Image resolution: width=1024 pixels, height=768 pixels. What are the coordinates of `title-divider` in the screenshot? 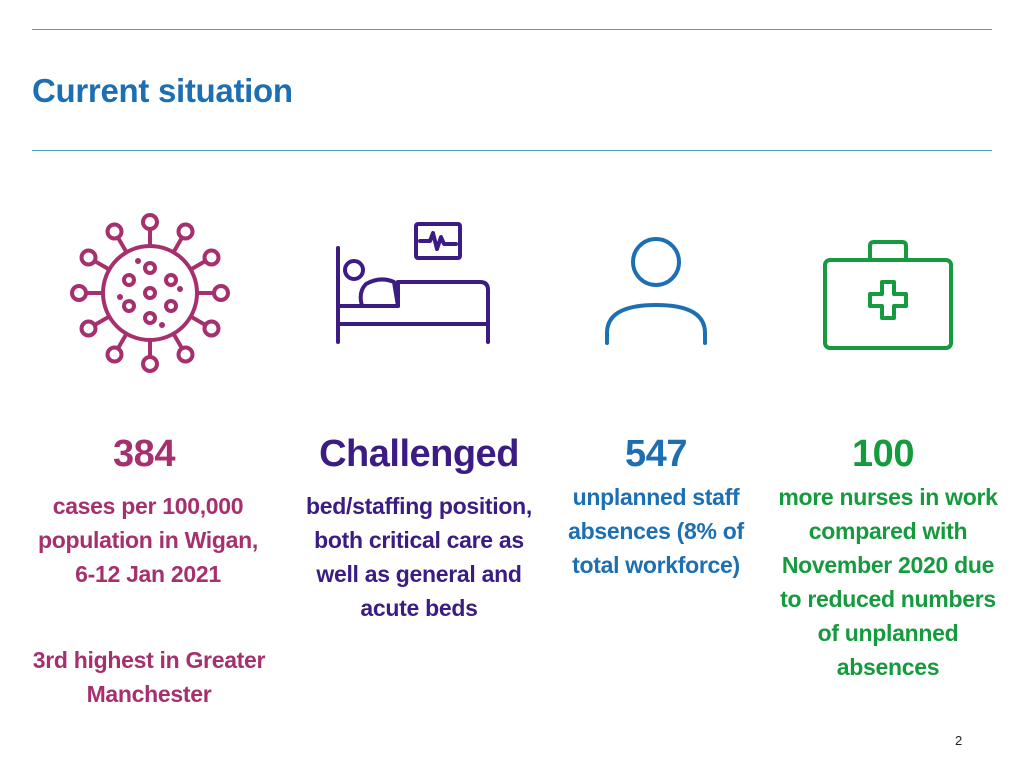 It's located at (512, 150).